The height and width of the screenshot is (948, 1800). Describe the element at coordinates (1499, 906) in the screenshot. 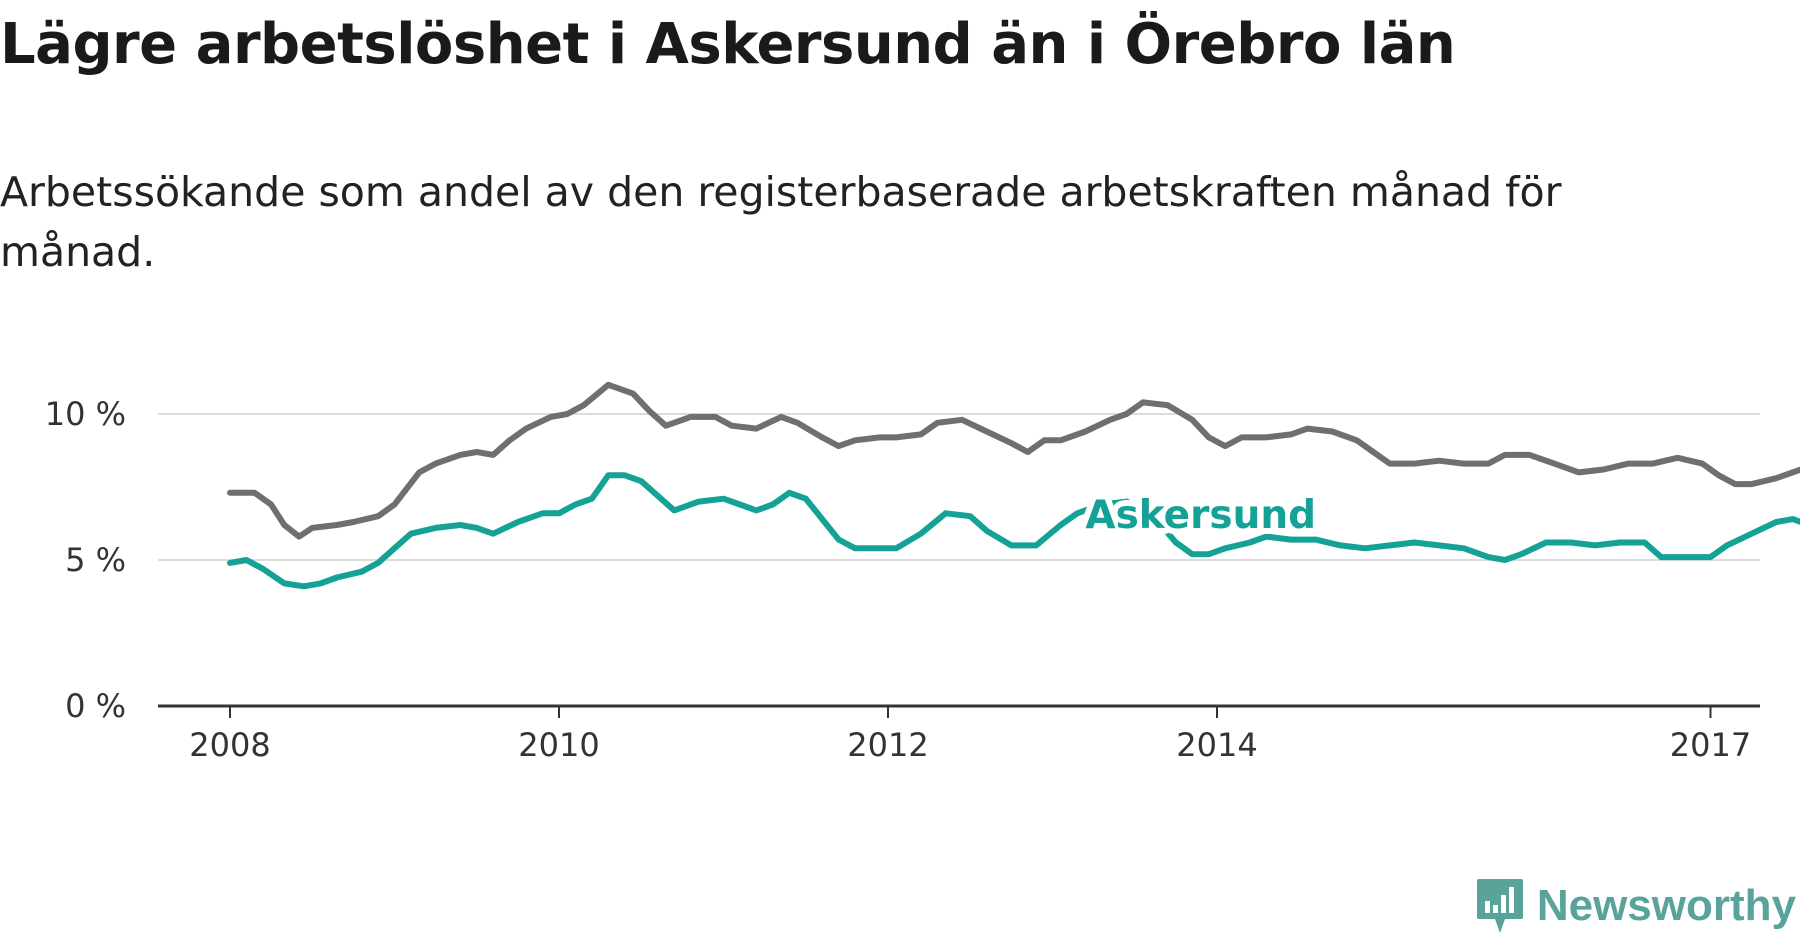

I see `newsworthy-logo-icon` at that location.